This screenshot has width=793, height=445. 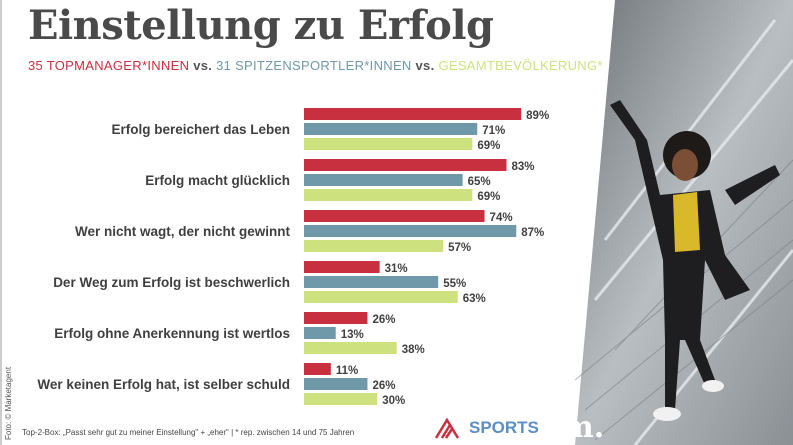 I want to click on legend-topmanager: 35 TOPMANAGER*INNEN, so click(x=109, y=65).